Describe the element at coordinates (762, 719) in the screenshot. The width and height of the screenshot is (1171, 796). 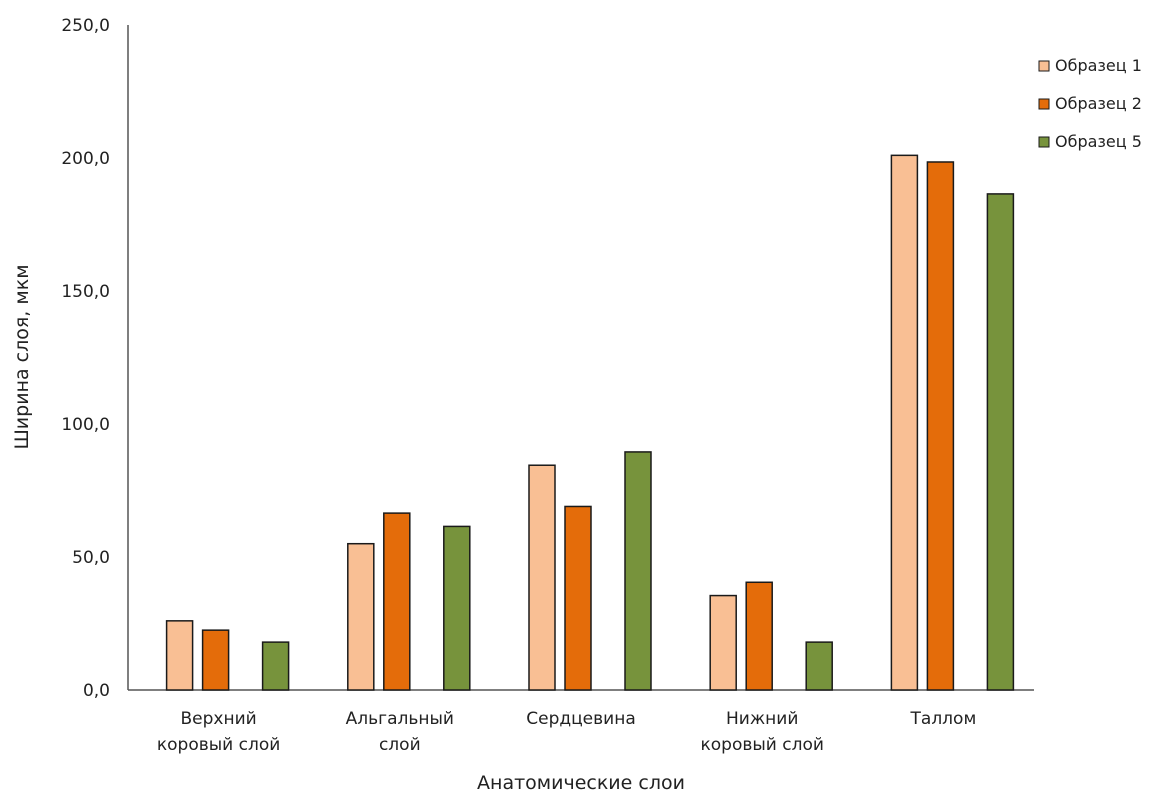
I see `category-label: Нижний` at that location.